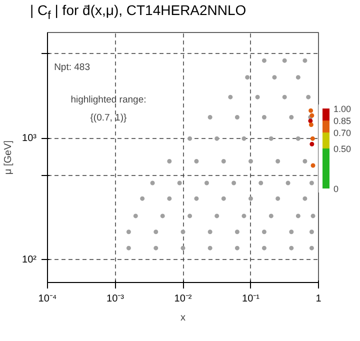 Image resolution: width=360 pixels, height=341 pixels. I want to click on color-bar-label: 0.85, so click(343, 121).